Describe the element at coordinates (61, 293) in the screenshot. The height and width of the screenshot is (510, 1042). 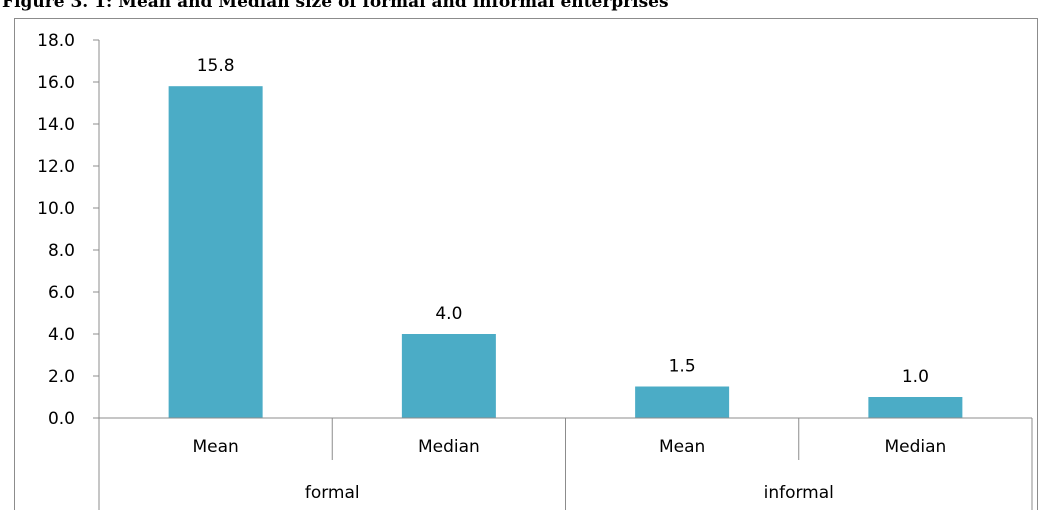
I see `y-tick-label: 6.0` at that location.